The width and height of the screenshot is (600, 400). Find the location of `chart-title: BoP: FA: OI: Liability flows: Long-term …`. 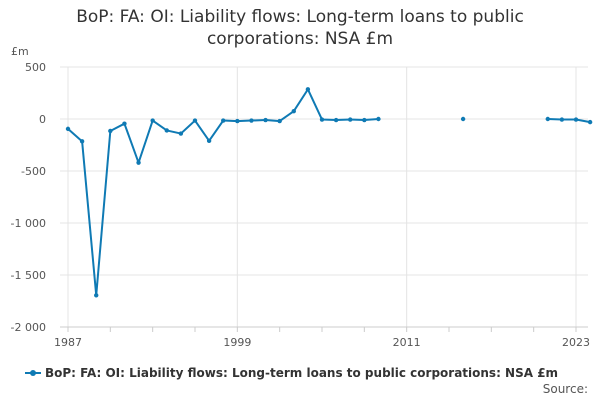

chart-title: BoP: FA: OI: Liability flows: Long-term … is located at coordinates (300, 28).